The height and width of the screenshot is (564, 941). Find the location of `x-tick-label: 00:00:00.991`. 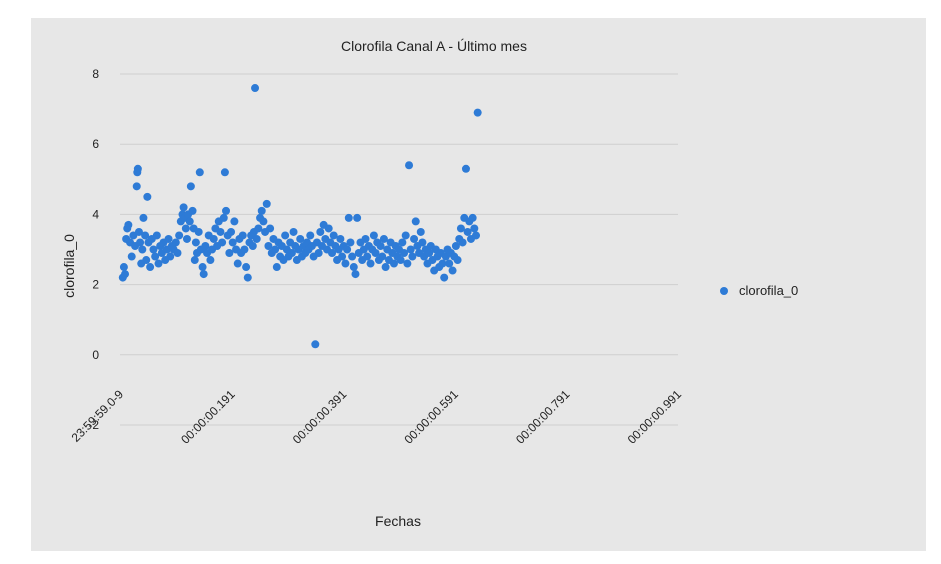

x-tick-label: 00:00:00.991 is located at coordinates (655, 417).